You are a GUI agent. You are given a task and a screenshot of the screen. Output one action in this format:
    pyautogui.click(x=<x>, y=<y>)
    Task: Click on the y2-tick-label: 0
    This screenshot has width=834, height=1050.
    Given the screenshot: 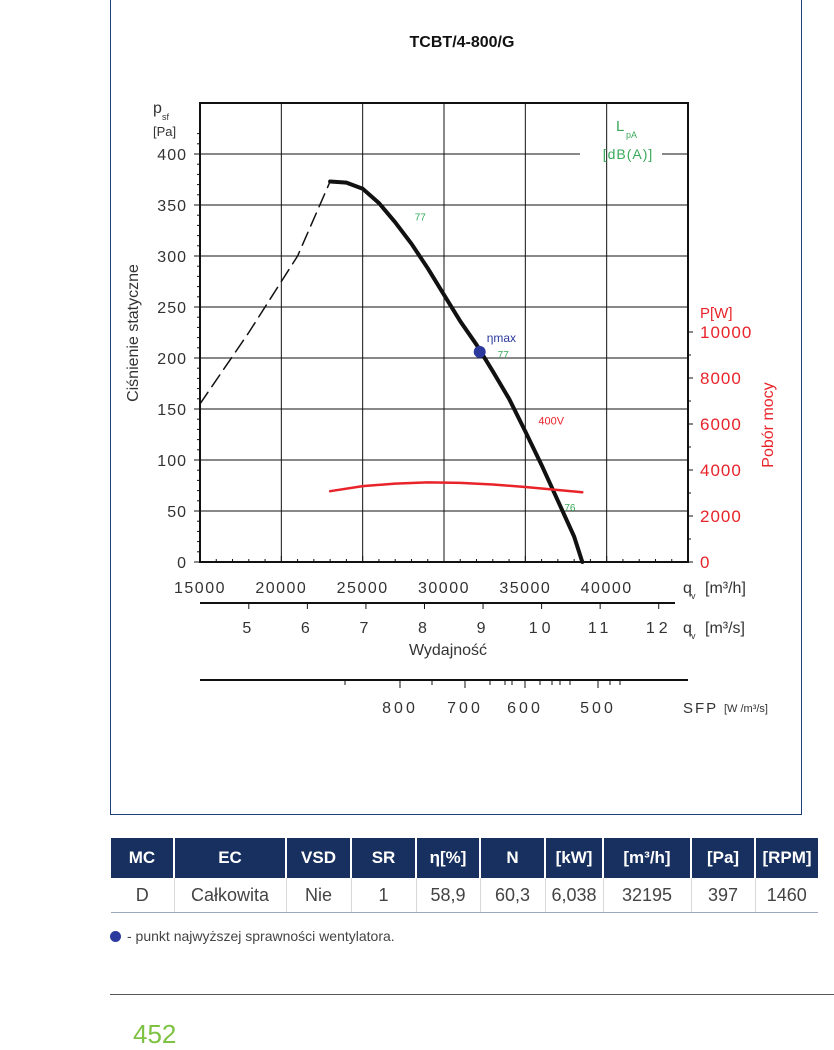 What is the action you would take?
    pyautogui.click(x=705, y=562)
    